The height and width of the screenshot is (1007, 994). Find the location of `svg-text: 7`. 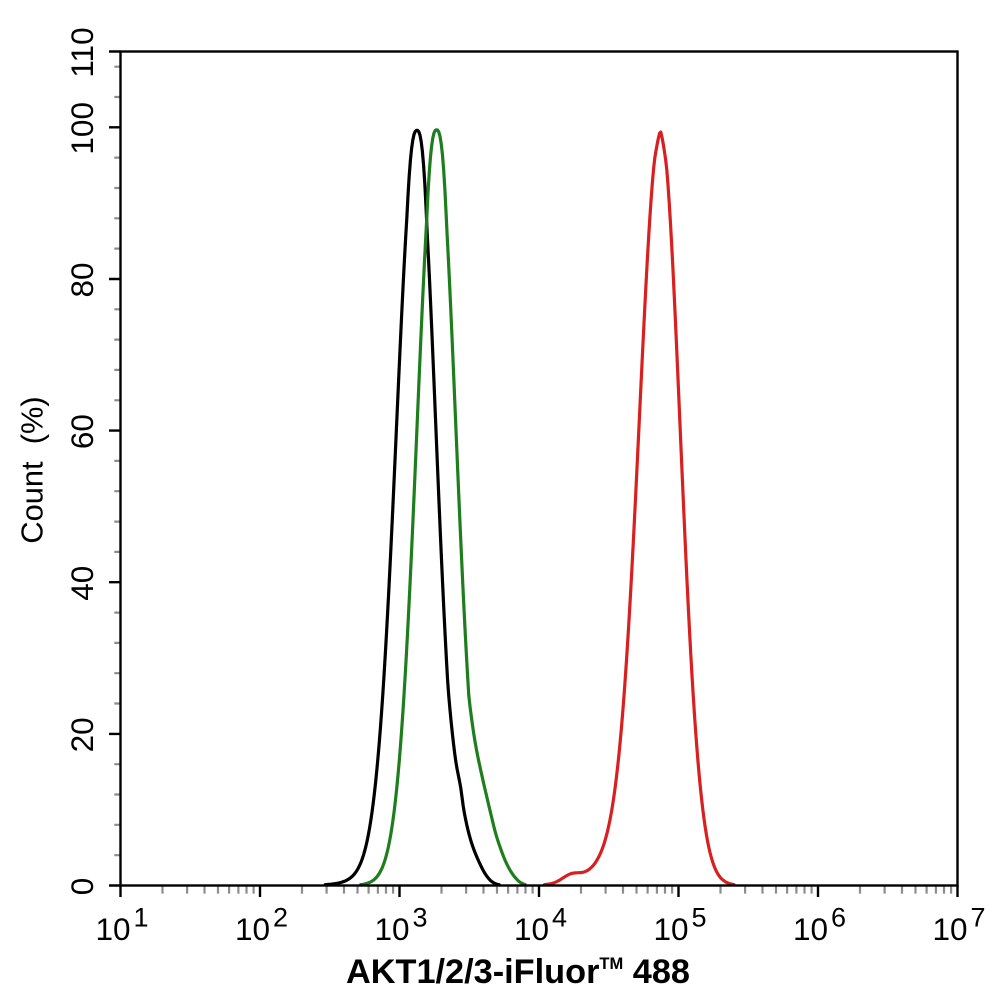

svg-text: 7 is located at coordinates (978, 918).